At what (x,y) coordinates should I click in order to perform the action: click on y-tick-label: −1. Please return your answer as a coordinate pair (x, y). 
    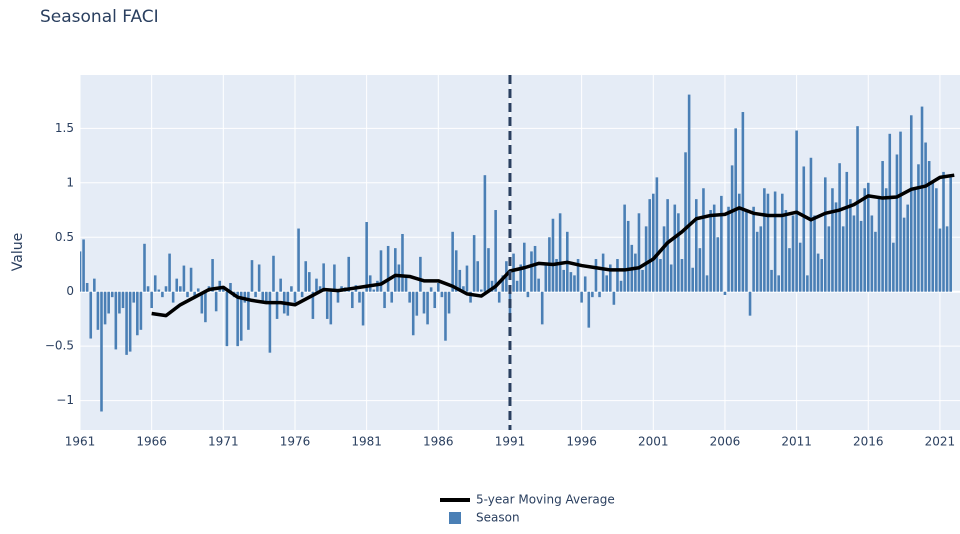
    Looking at the image, I should click on (65, 400).